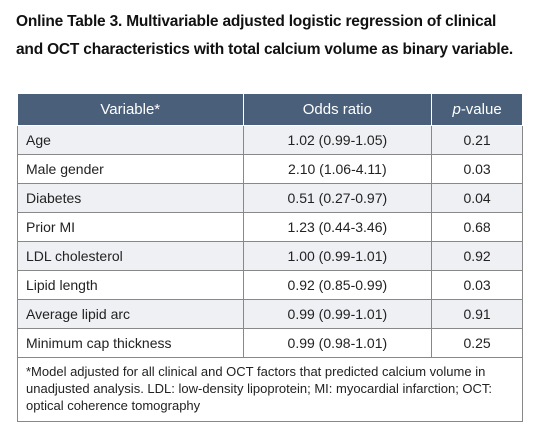  I want to click on cell-odds-ratio: 2.10 (1.06-4.11), so click(337, 169).